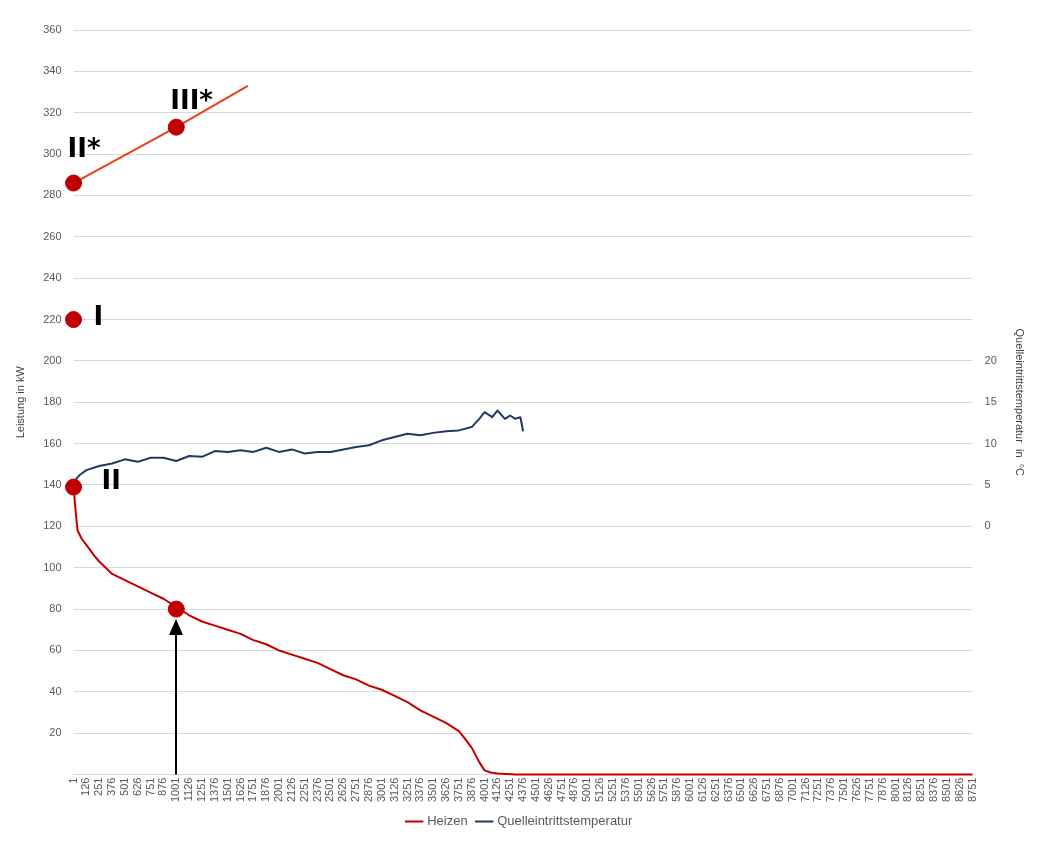 This screenshot has width=1038, height=842. I want to click on x-tick-label: 4376, so click(522, 790).